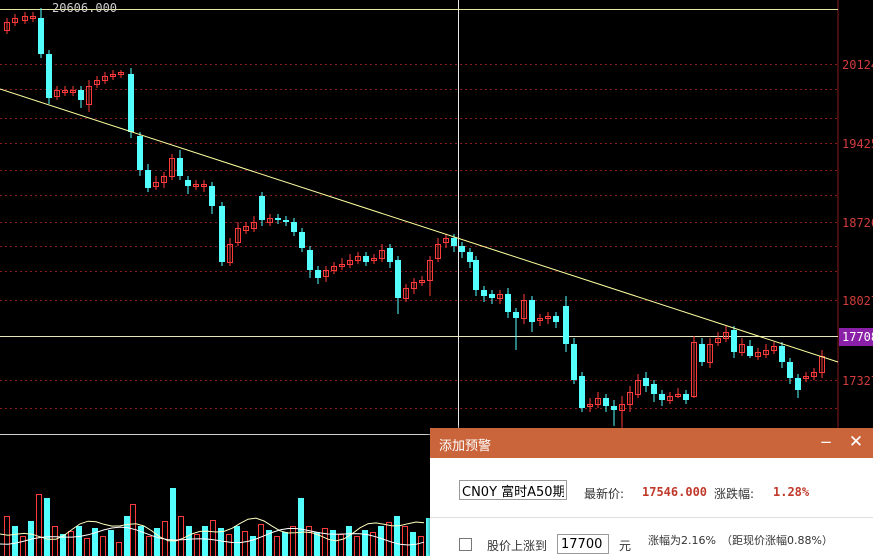 Image resolution: width=873 pixels, height=556 pixels. What do you see at coordinates (651, 507) in the screenshot?
I see `dialog-body: 最新价: 17546.000 涨跌幅: 1.28%` at bounding box center [651, 507].